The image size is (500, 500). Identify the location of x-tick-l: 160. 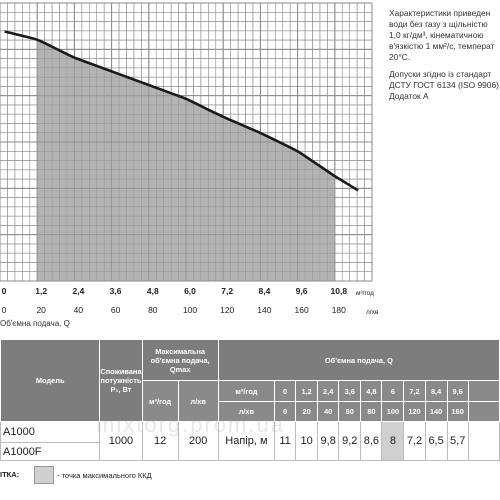
(302, 310).